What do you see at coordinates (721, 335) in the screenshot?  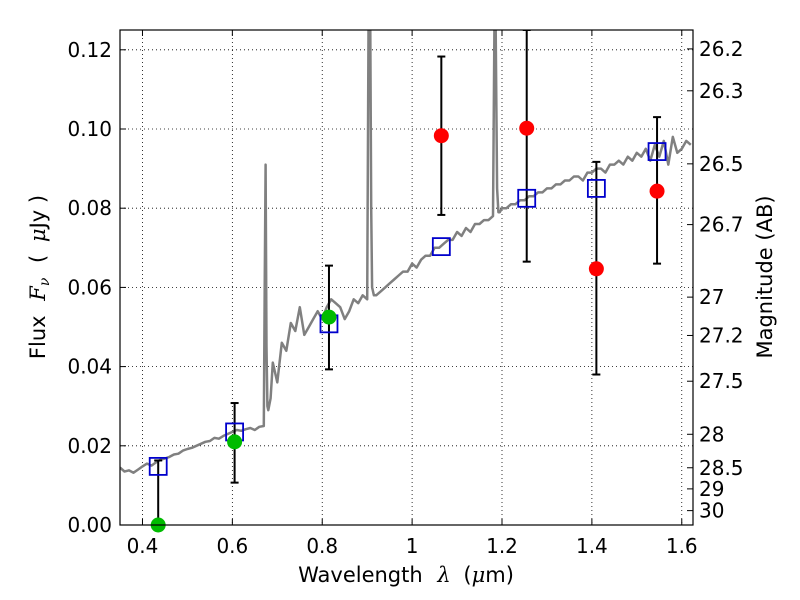 I see `magnitude-tick-label: 27.2` at bounding box center [721, 335].